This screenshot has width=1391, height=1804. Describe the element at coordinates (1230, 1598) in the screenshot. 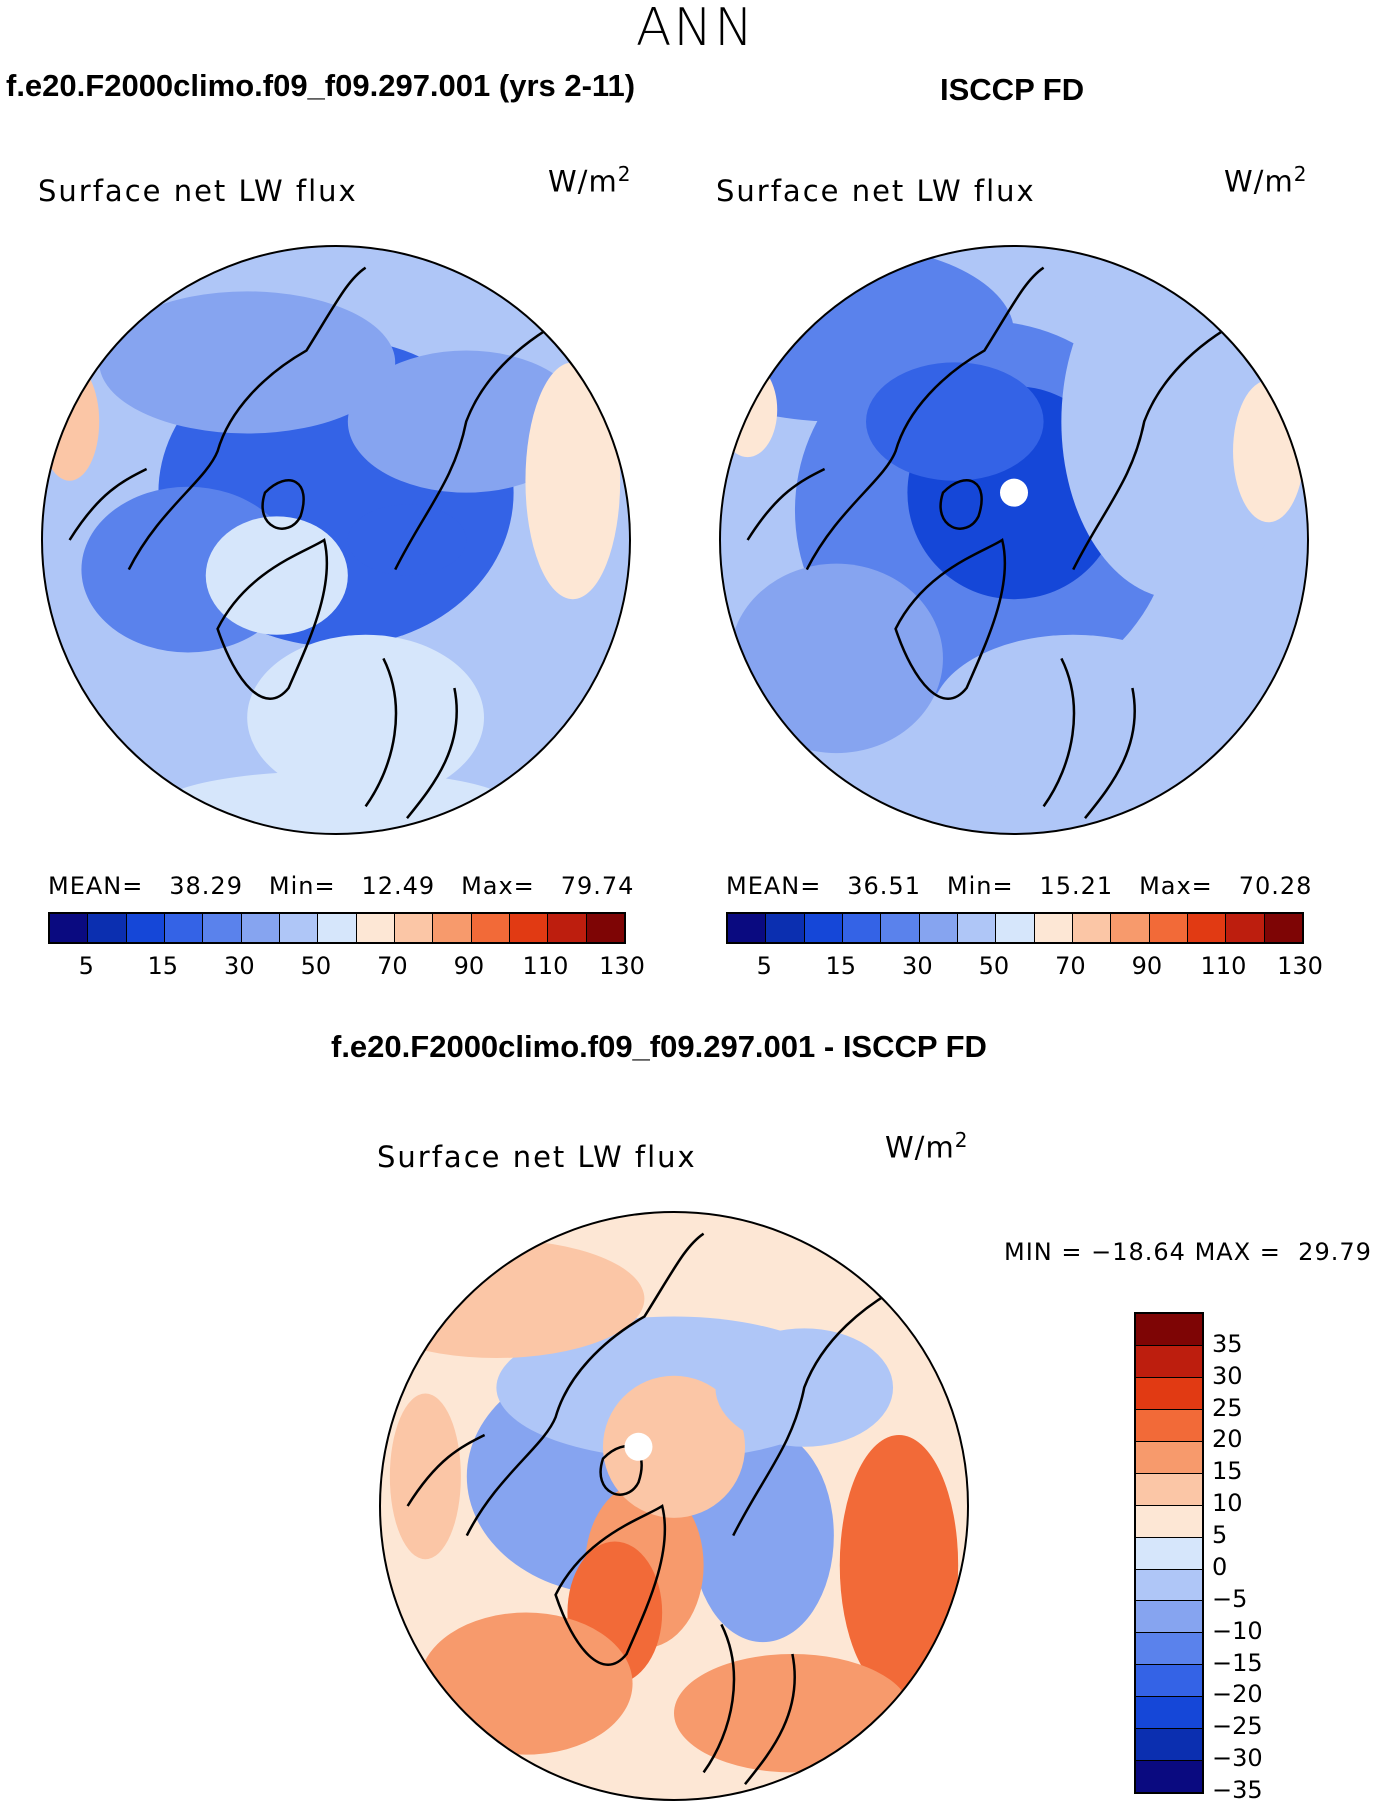

I see `colorbar-tick-label: −5` at that location.